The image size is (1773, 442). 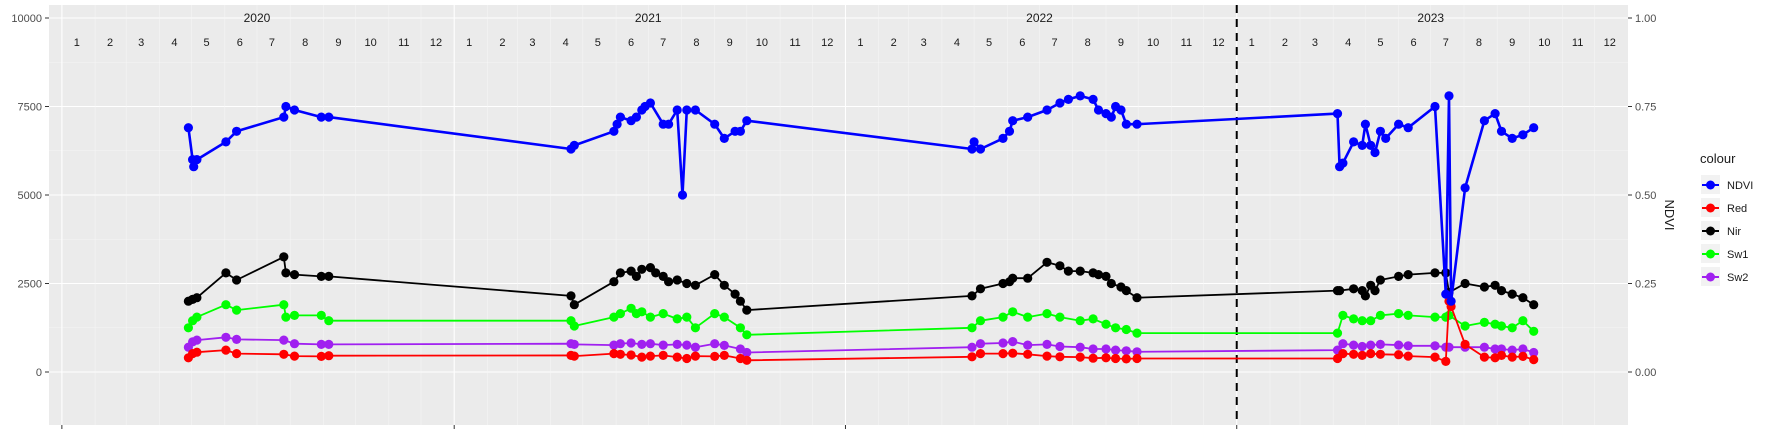 I want to click on legend-item-ndvi: NDVI, so click(x=1727, y=184).